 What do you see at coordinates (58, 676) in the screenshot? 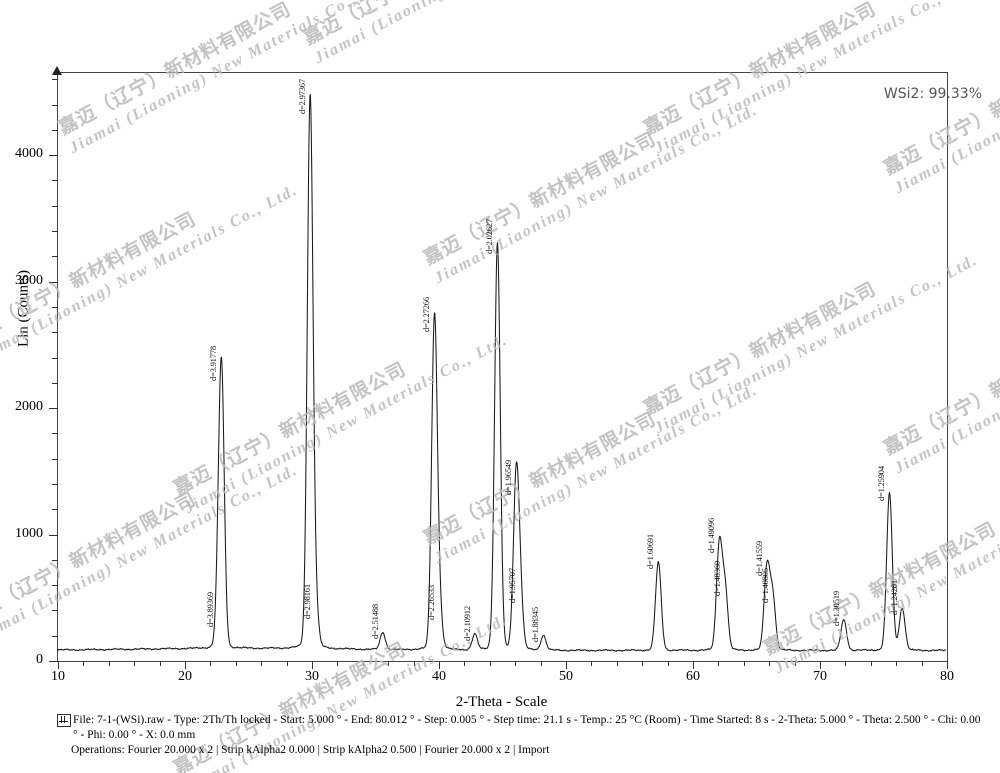
I see `x-axis-tick-label: 10` at bounding box center [58, 676].